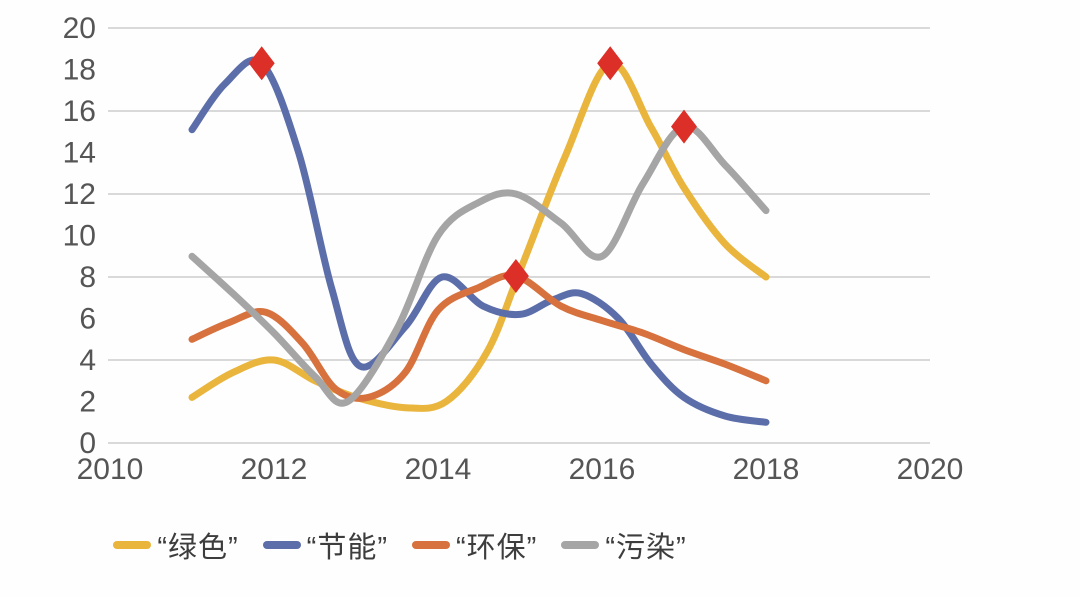 The image size is (1080, 597). Describe the element at coordinates (602, 469) in the screenshot. I see `x-tick-label-2016: 2016` at that location.